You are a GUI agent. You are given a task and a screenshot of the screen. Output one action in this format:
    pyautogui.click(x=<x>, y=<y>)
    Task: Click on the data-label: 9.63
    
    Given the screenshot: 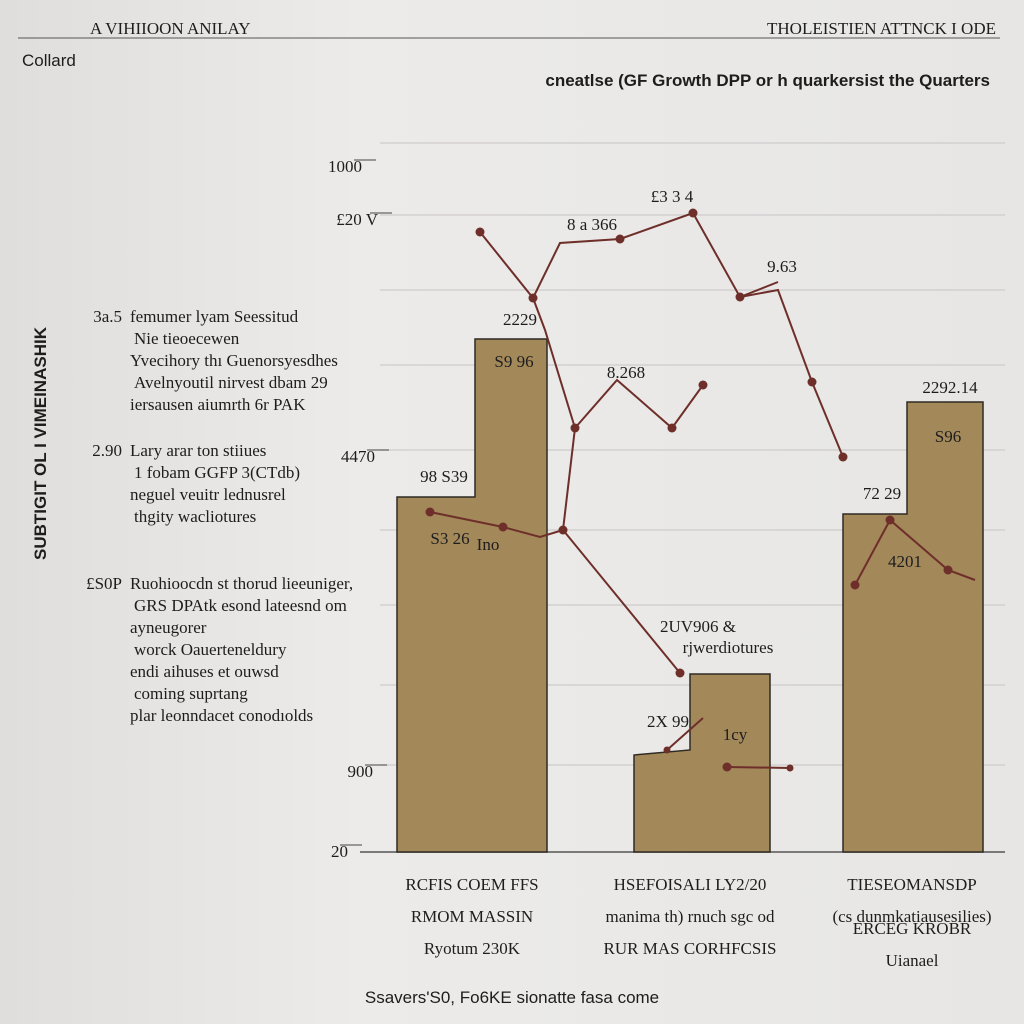 What is the action you would take?
    pyautogui.click(x=782, y=266)
    